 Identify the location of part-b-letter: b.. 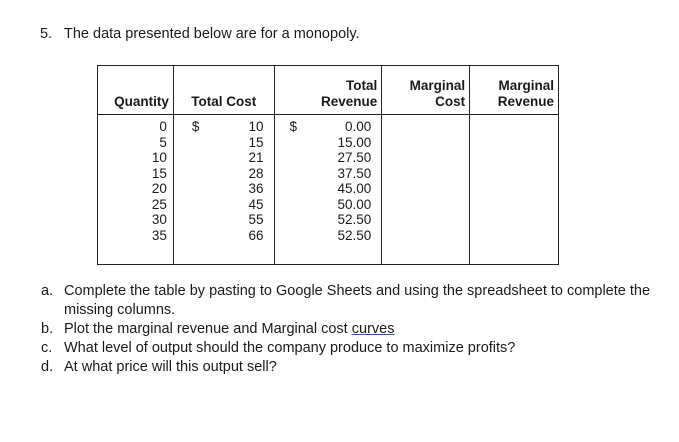
(47, 329).